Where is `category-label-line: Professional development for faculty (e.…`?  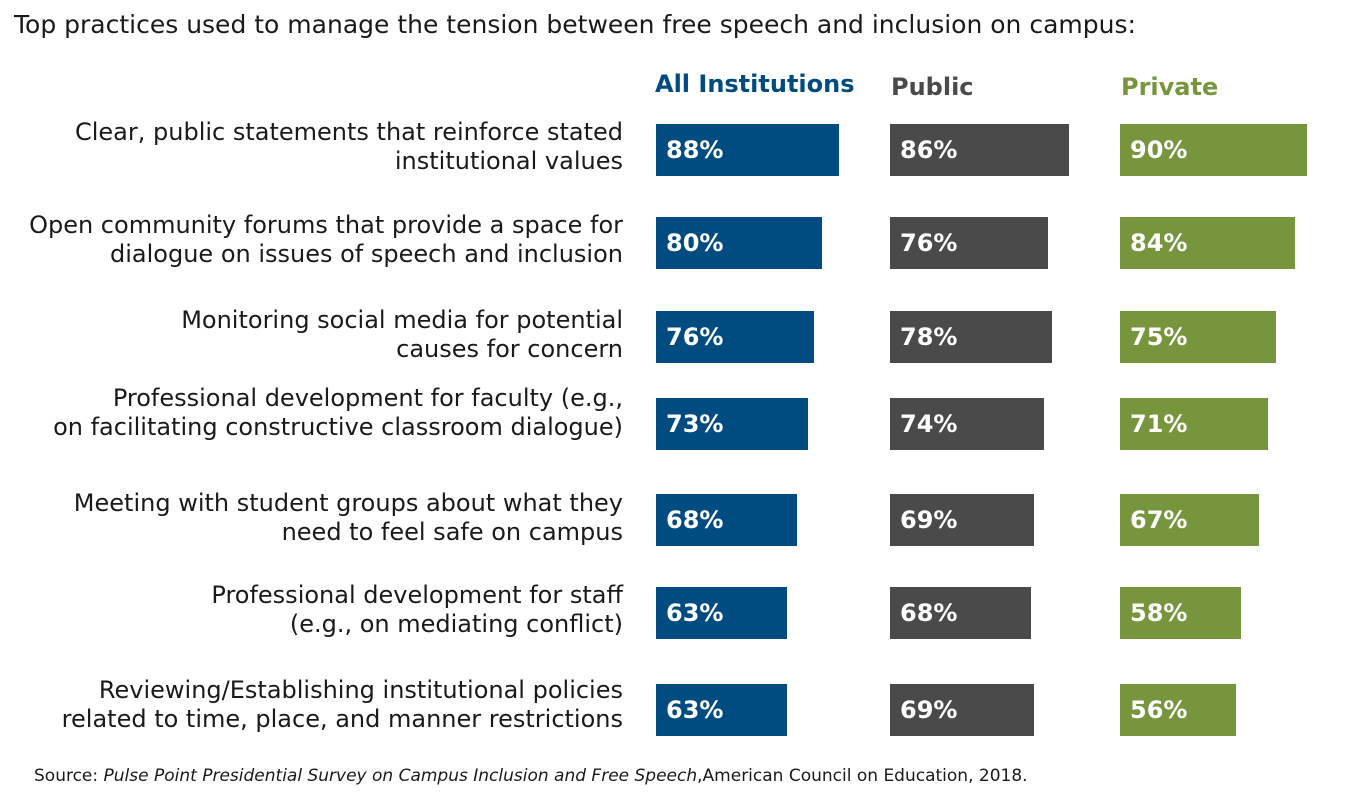
category-label-line: Professional development for faculty (e.… is located at coordinates (367, 398).